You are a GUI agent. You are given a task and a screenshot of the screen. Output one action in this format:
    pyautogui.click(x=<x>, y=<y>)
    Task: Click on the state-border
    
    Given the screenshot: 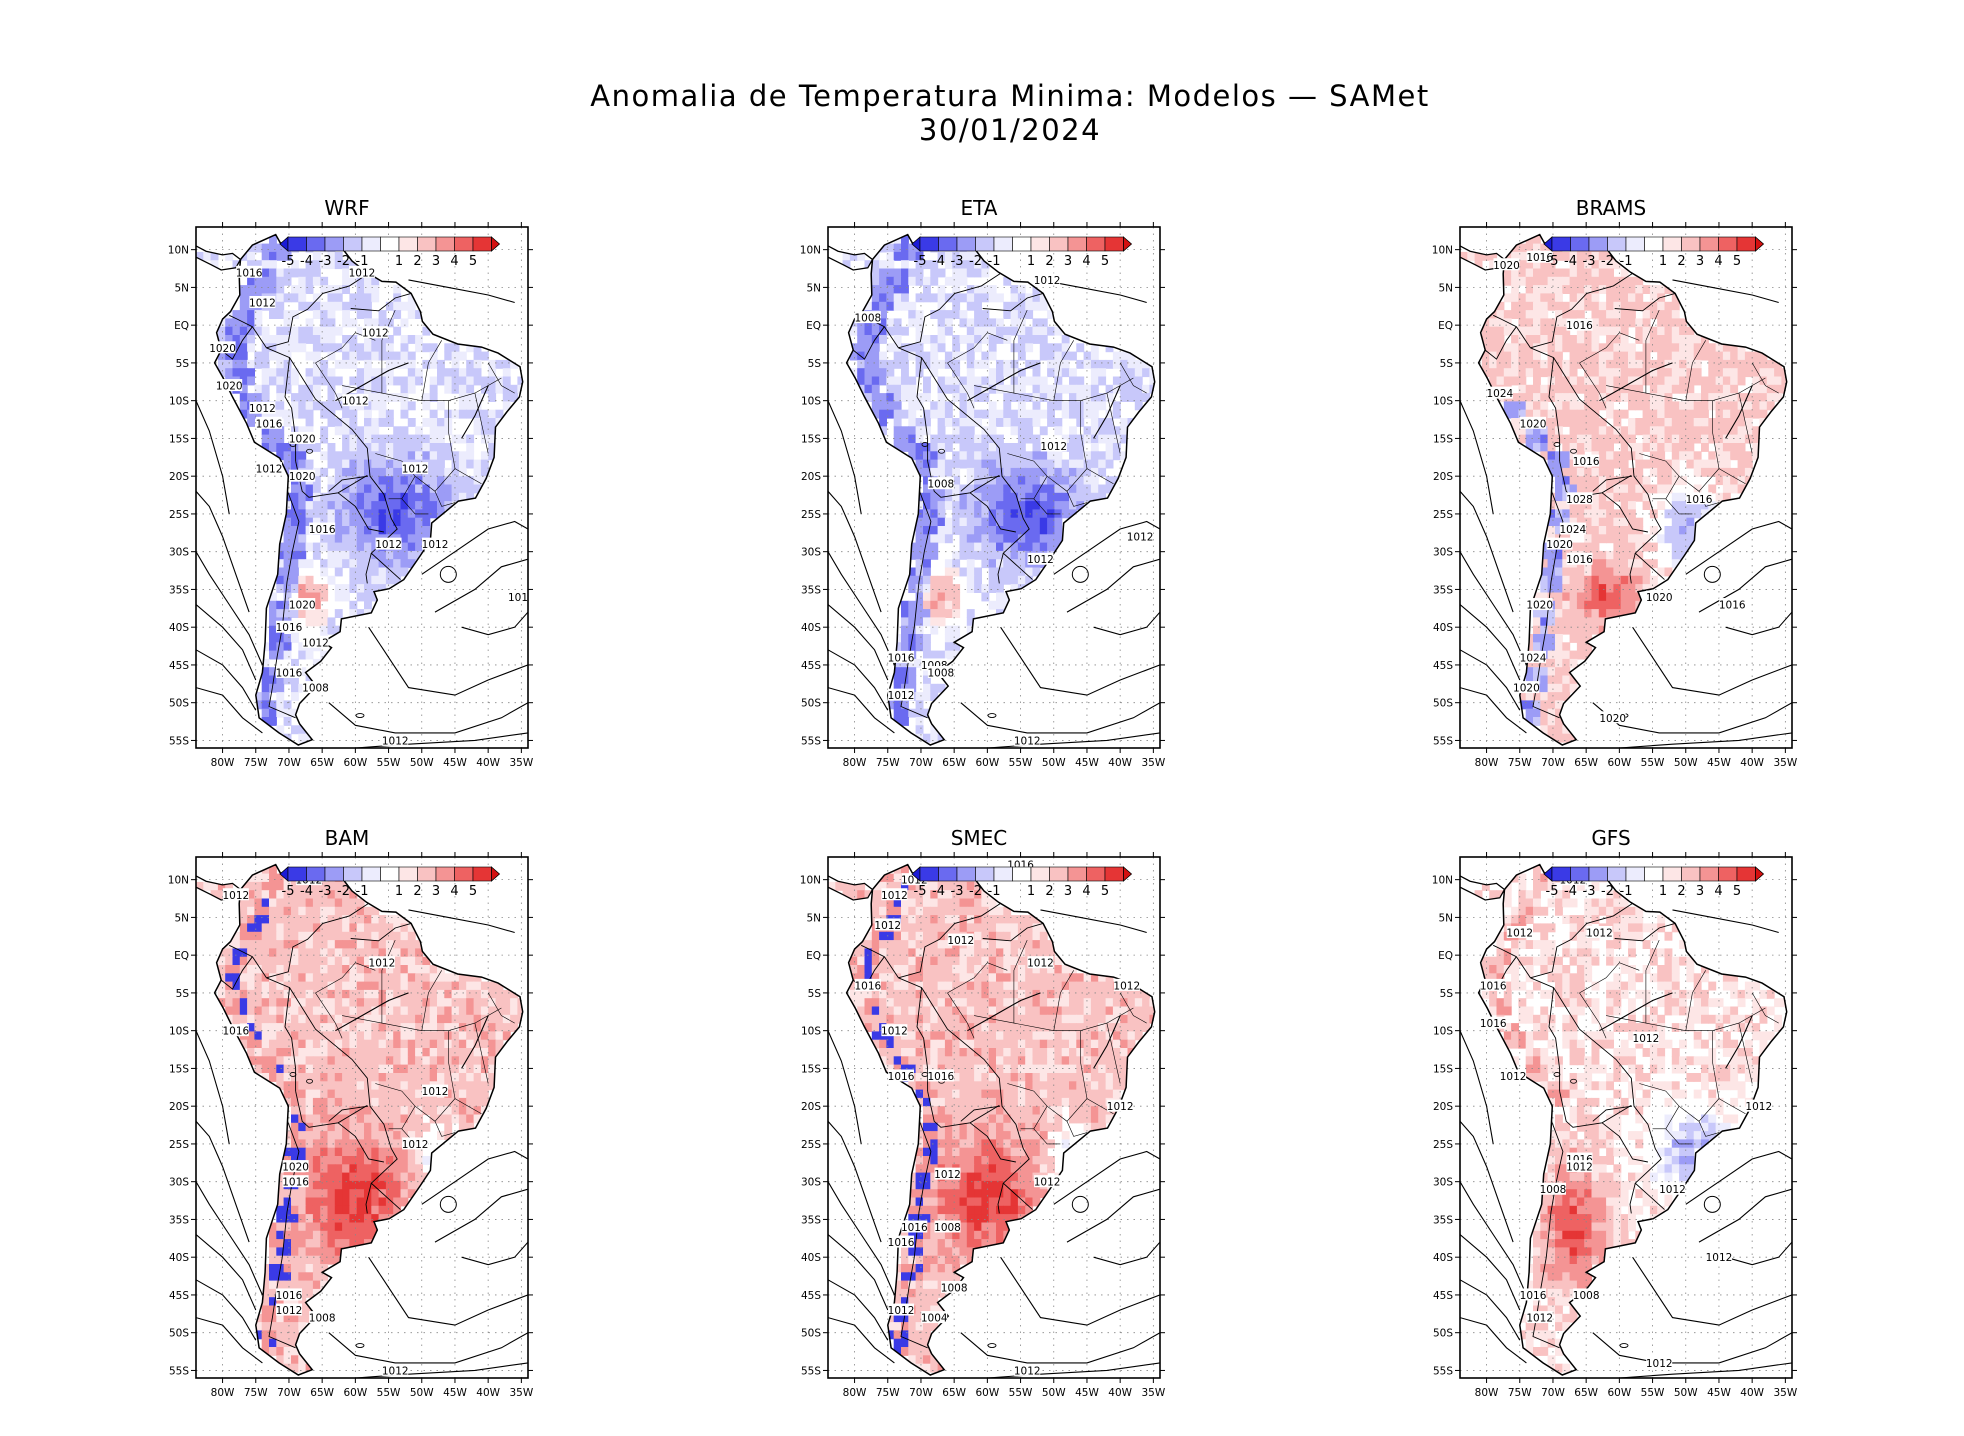 What is the action you would take?
    pyautogui.click(x=422, y=389)
    